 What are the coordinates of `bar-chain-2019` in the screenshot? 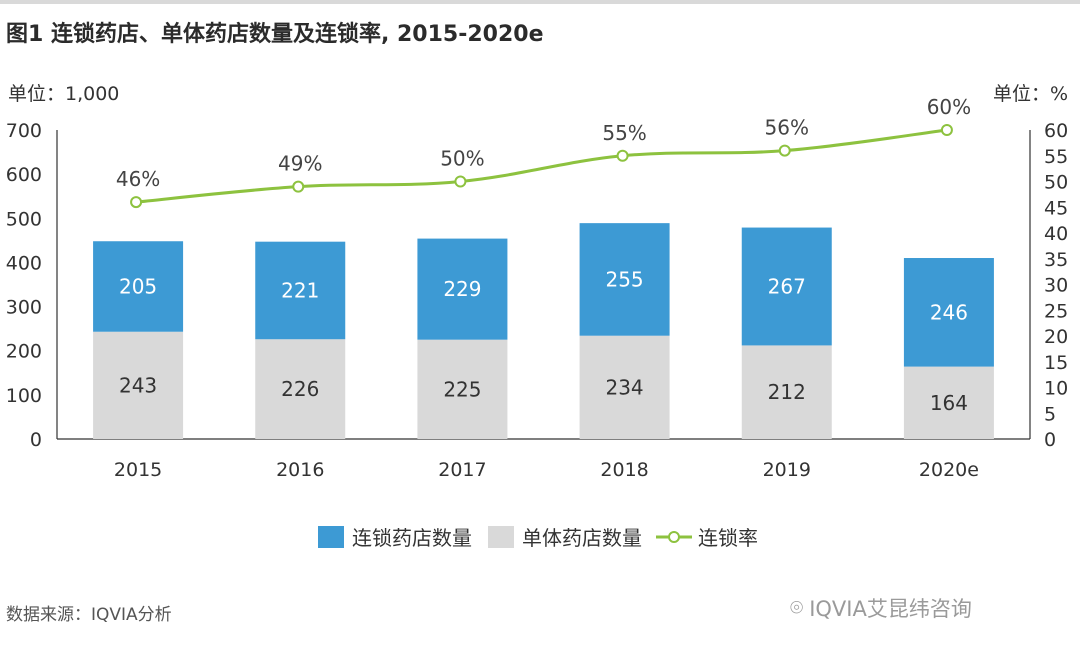 It's located at (786, 286).